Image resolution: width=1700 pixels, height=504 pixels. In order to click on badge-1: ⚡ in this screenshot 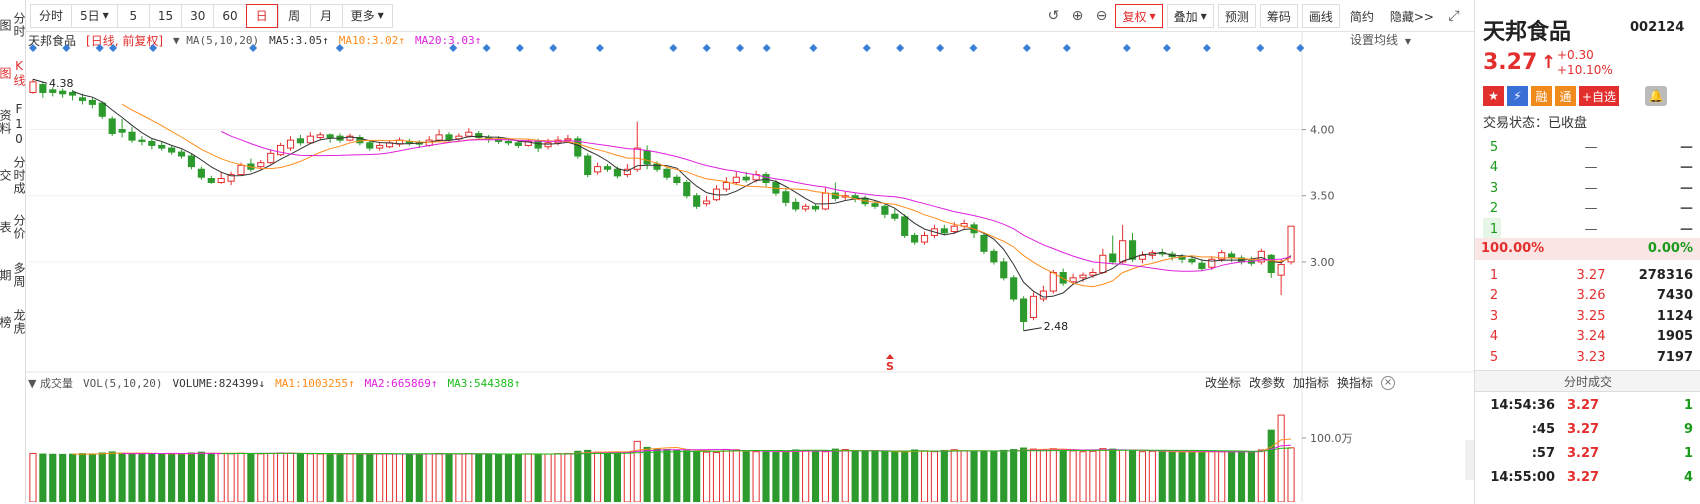, I will do `click(1517, 96)`.